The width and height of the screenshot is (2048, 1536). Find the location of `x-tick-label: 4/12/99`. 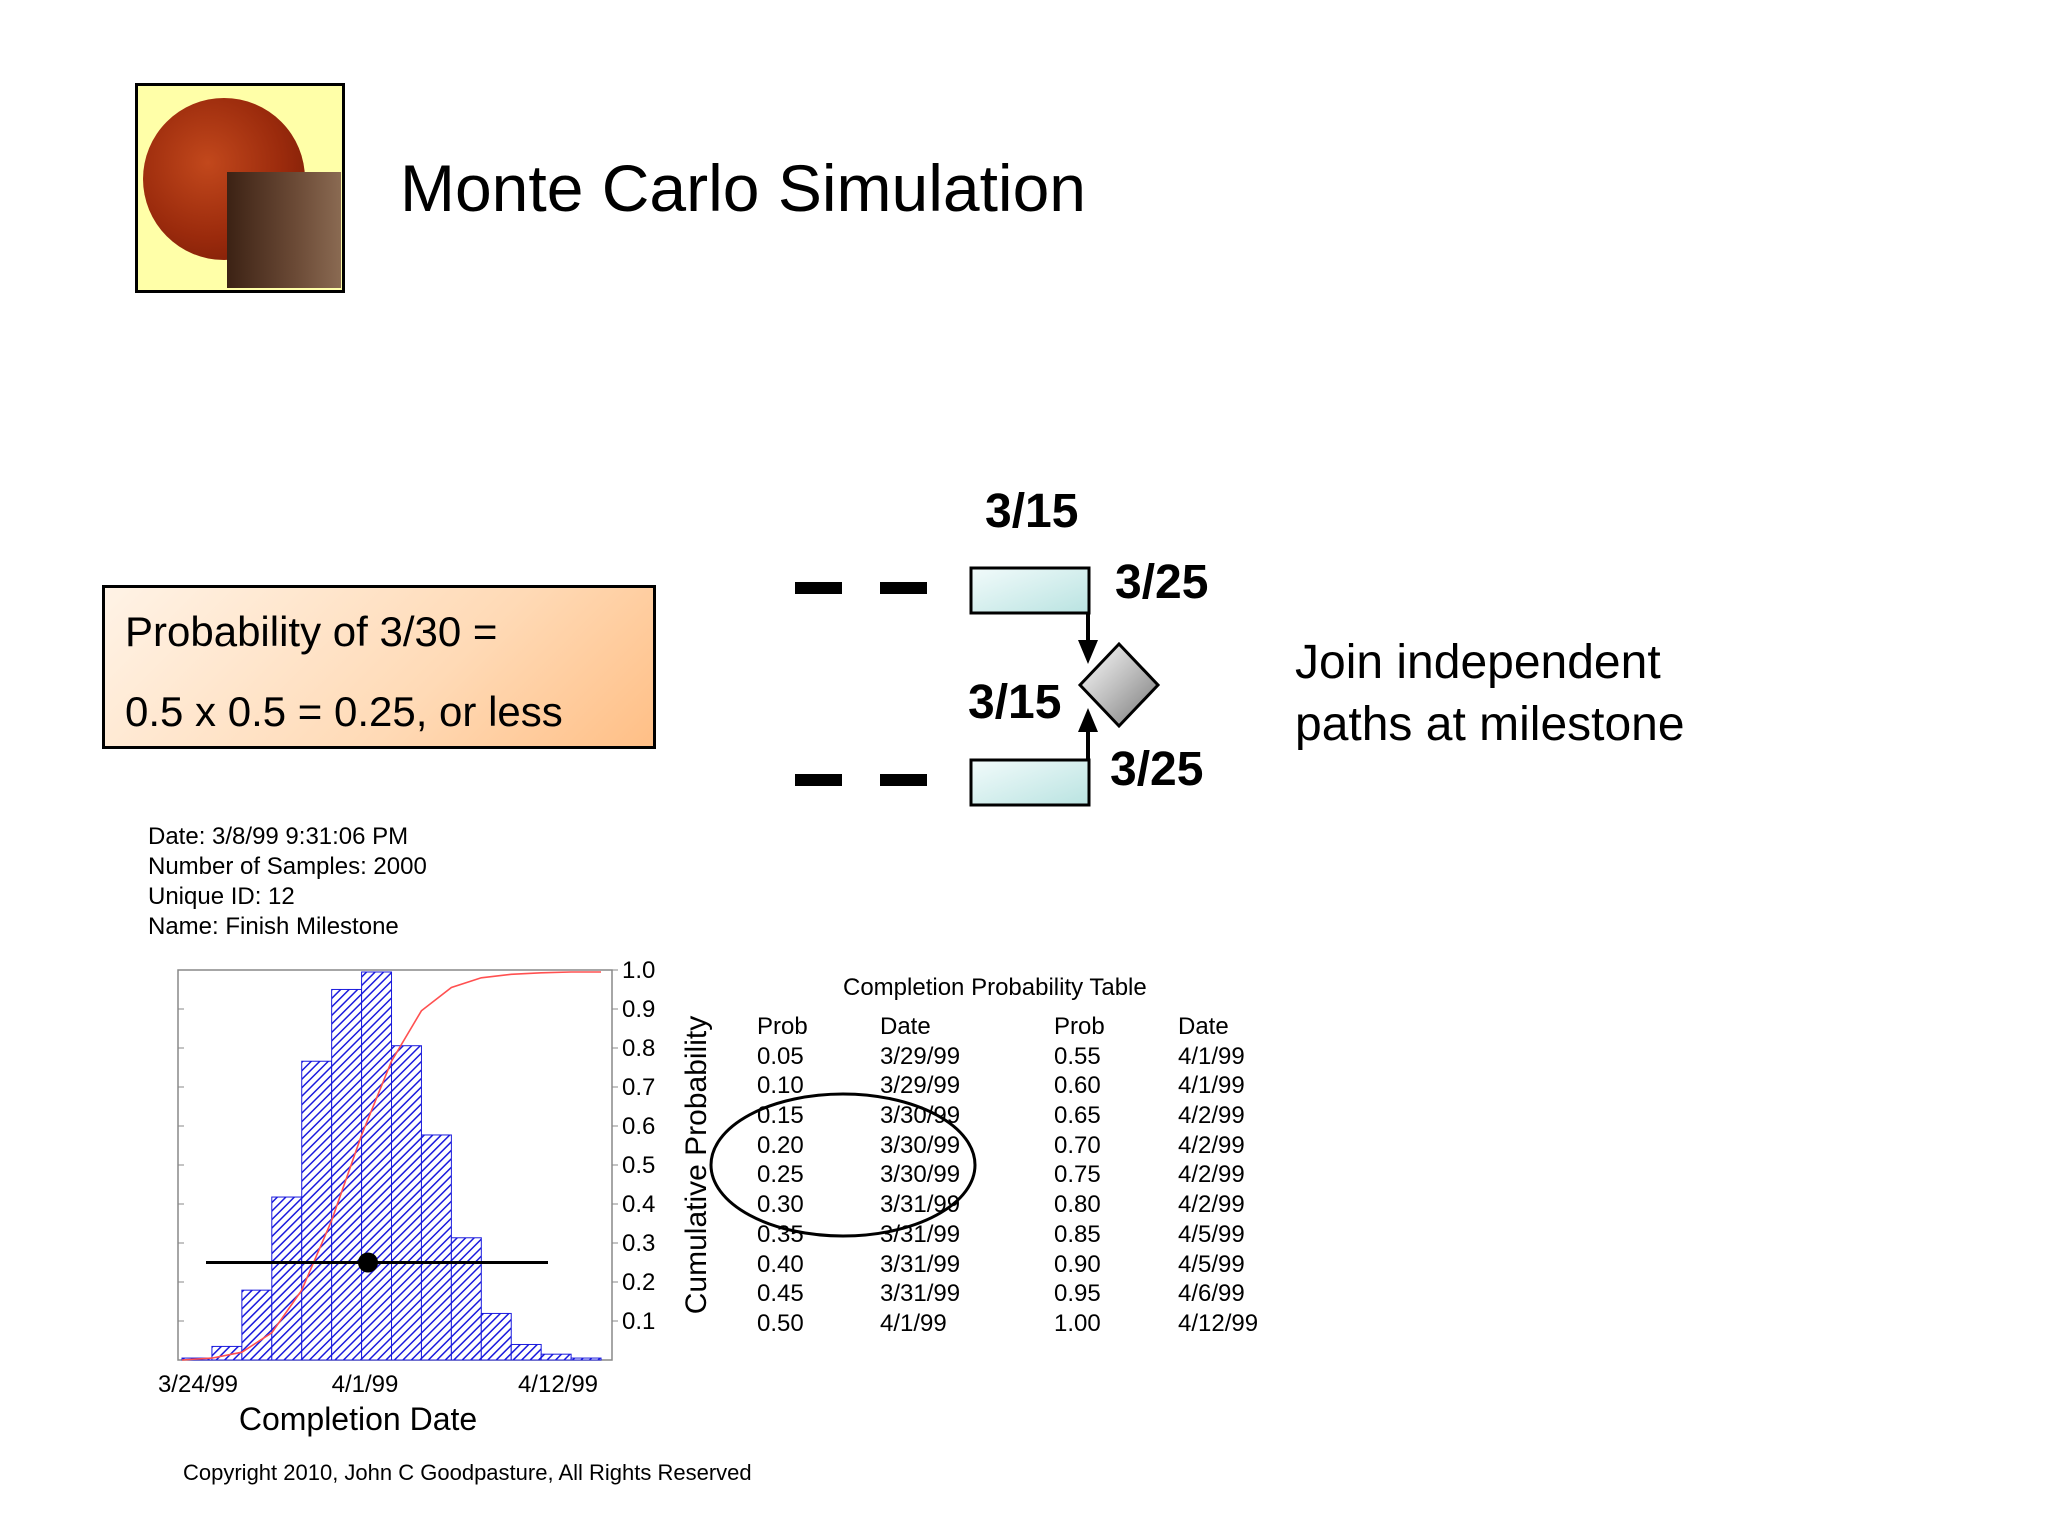

x-tick-label: 4/12/99 is located at coordinates (558, 1384).